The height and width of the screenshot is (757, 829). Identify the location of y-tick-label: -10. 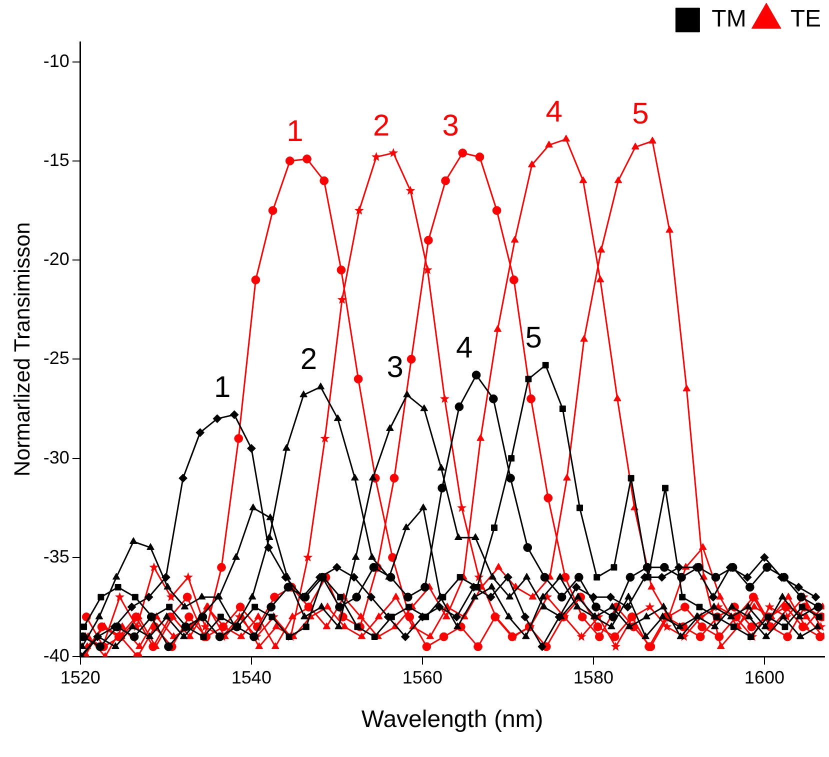
(56, 60).